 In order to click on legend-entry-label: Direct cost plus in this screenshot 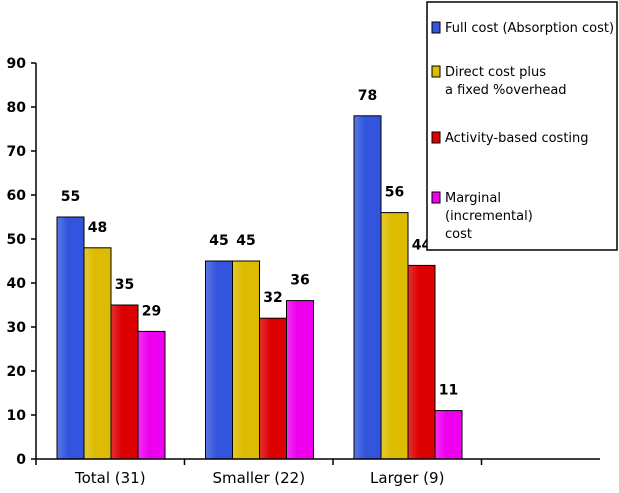, I will do `click(495, 72)`.